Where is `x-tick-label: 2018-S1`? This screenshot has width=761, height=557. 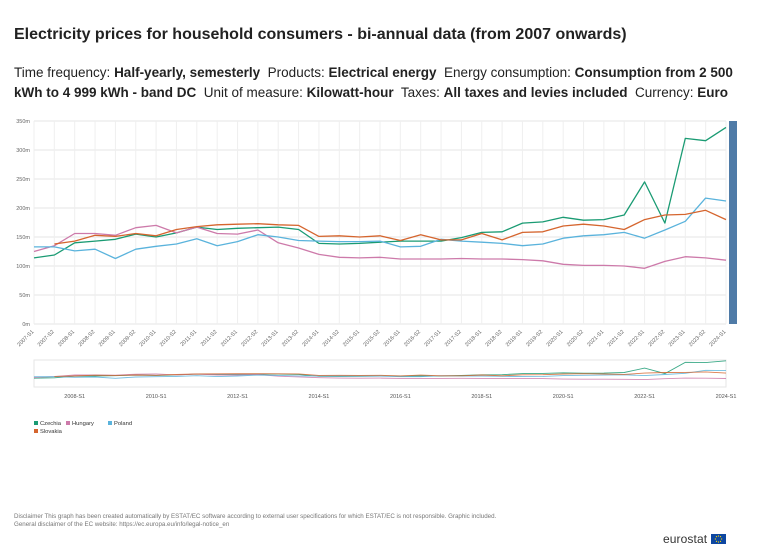 x-tick-label: 2018-S1 is located at coordinates (473, 338).